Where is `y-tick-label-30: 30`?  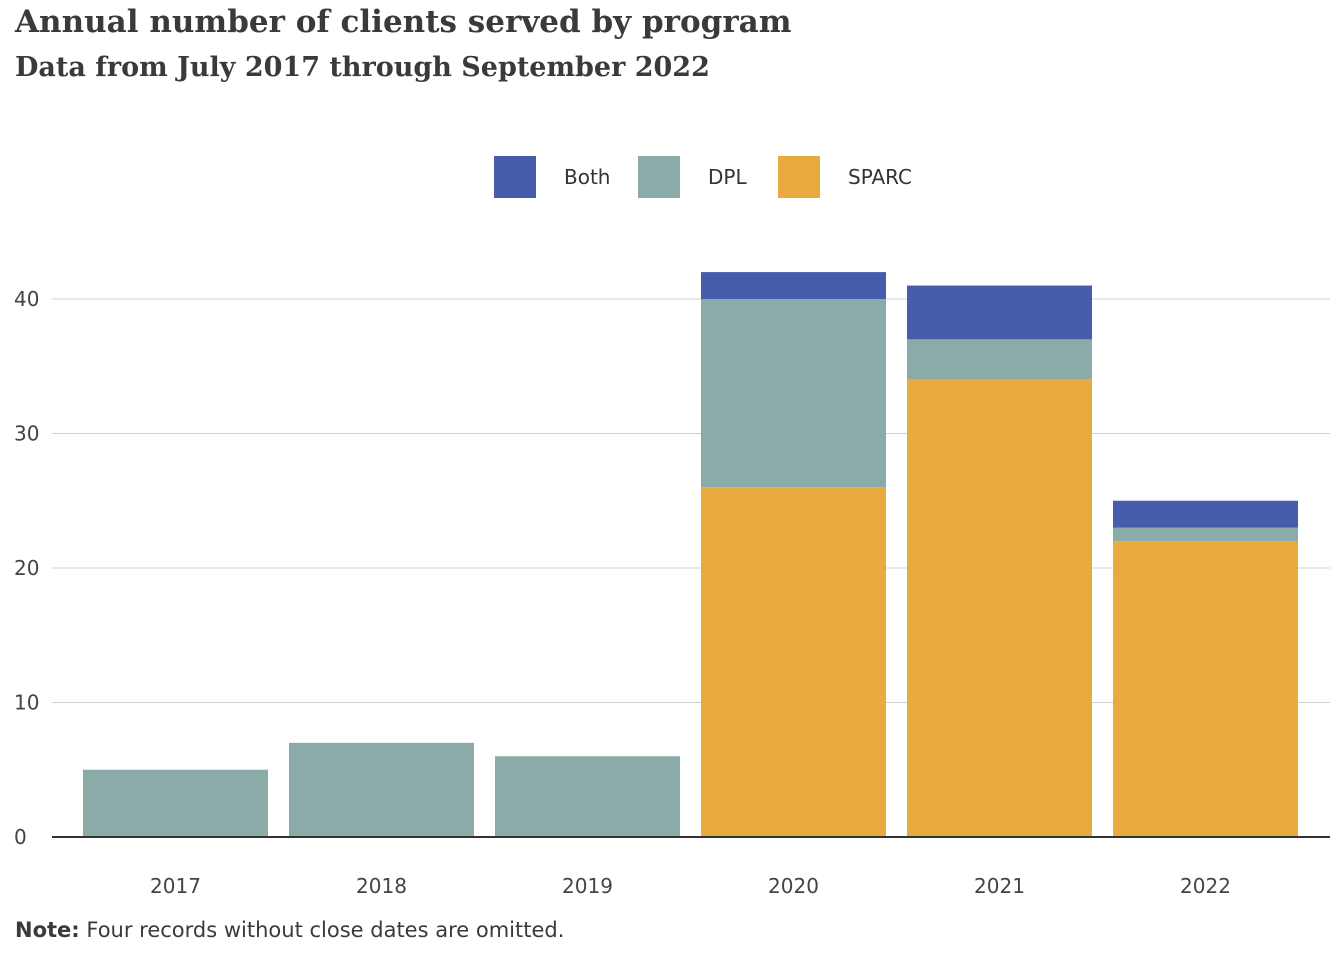 y-tick-label-30: 30 is located at coordinates (26, 434).